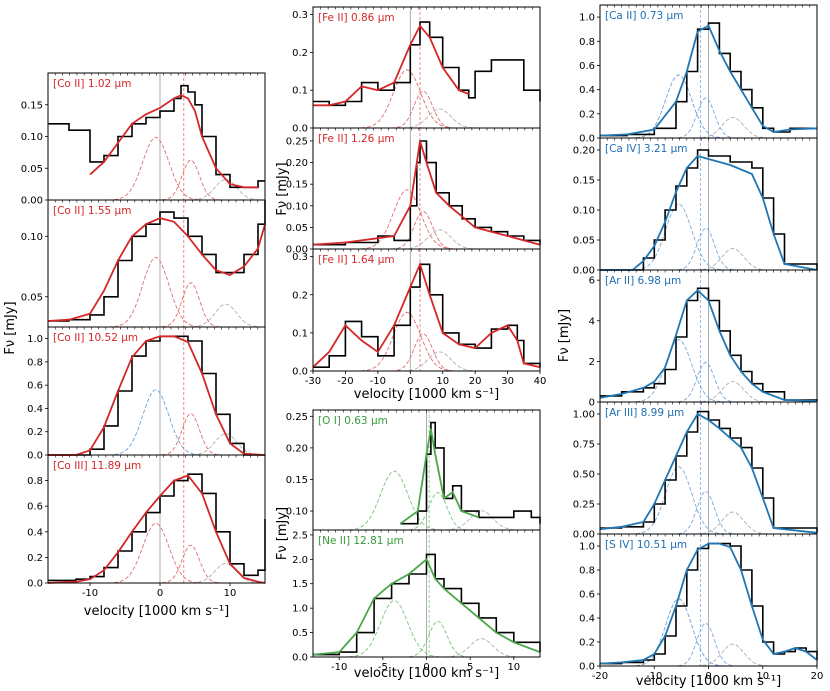 The height and width of the screenshot is (691, 830). I want to click on y-tick-label: 1.5, so click(300, 584).